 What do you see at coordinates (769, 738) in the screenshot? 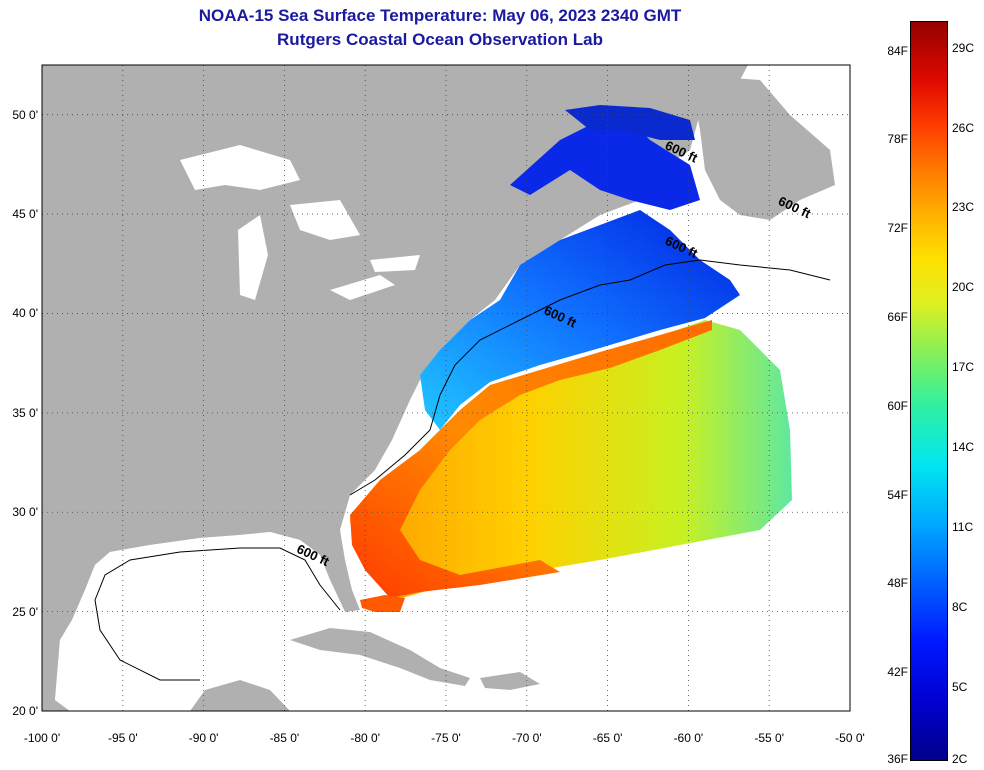
I see `longitude-tick-label: -55 0'` at bounding box center [769, 738].